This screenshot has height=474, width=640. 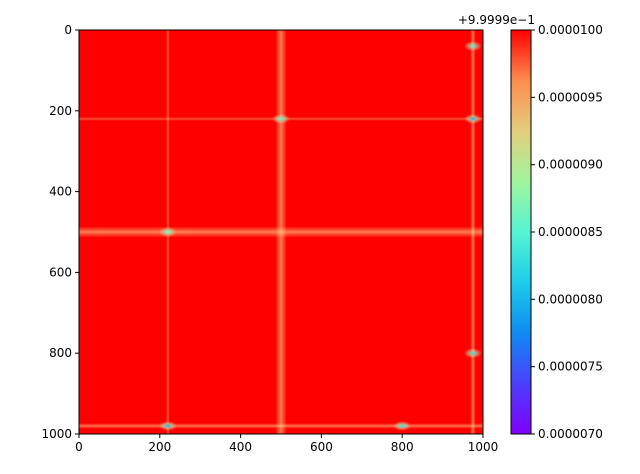 What do you see at coordinates (240, 447) in the screenshot?
I see `x-tick-label: 400` at bounding box center [240, 447].